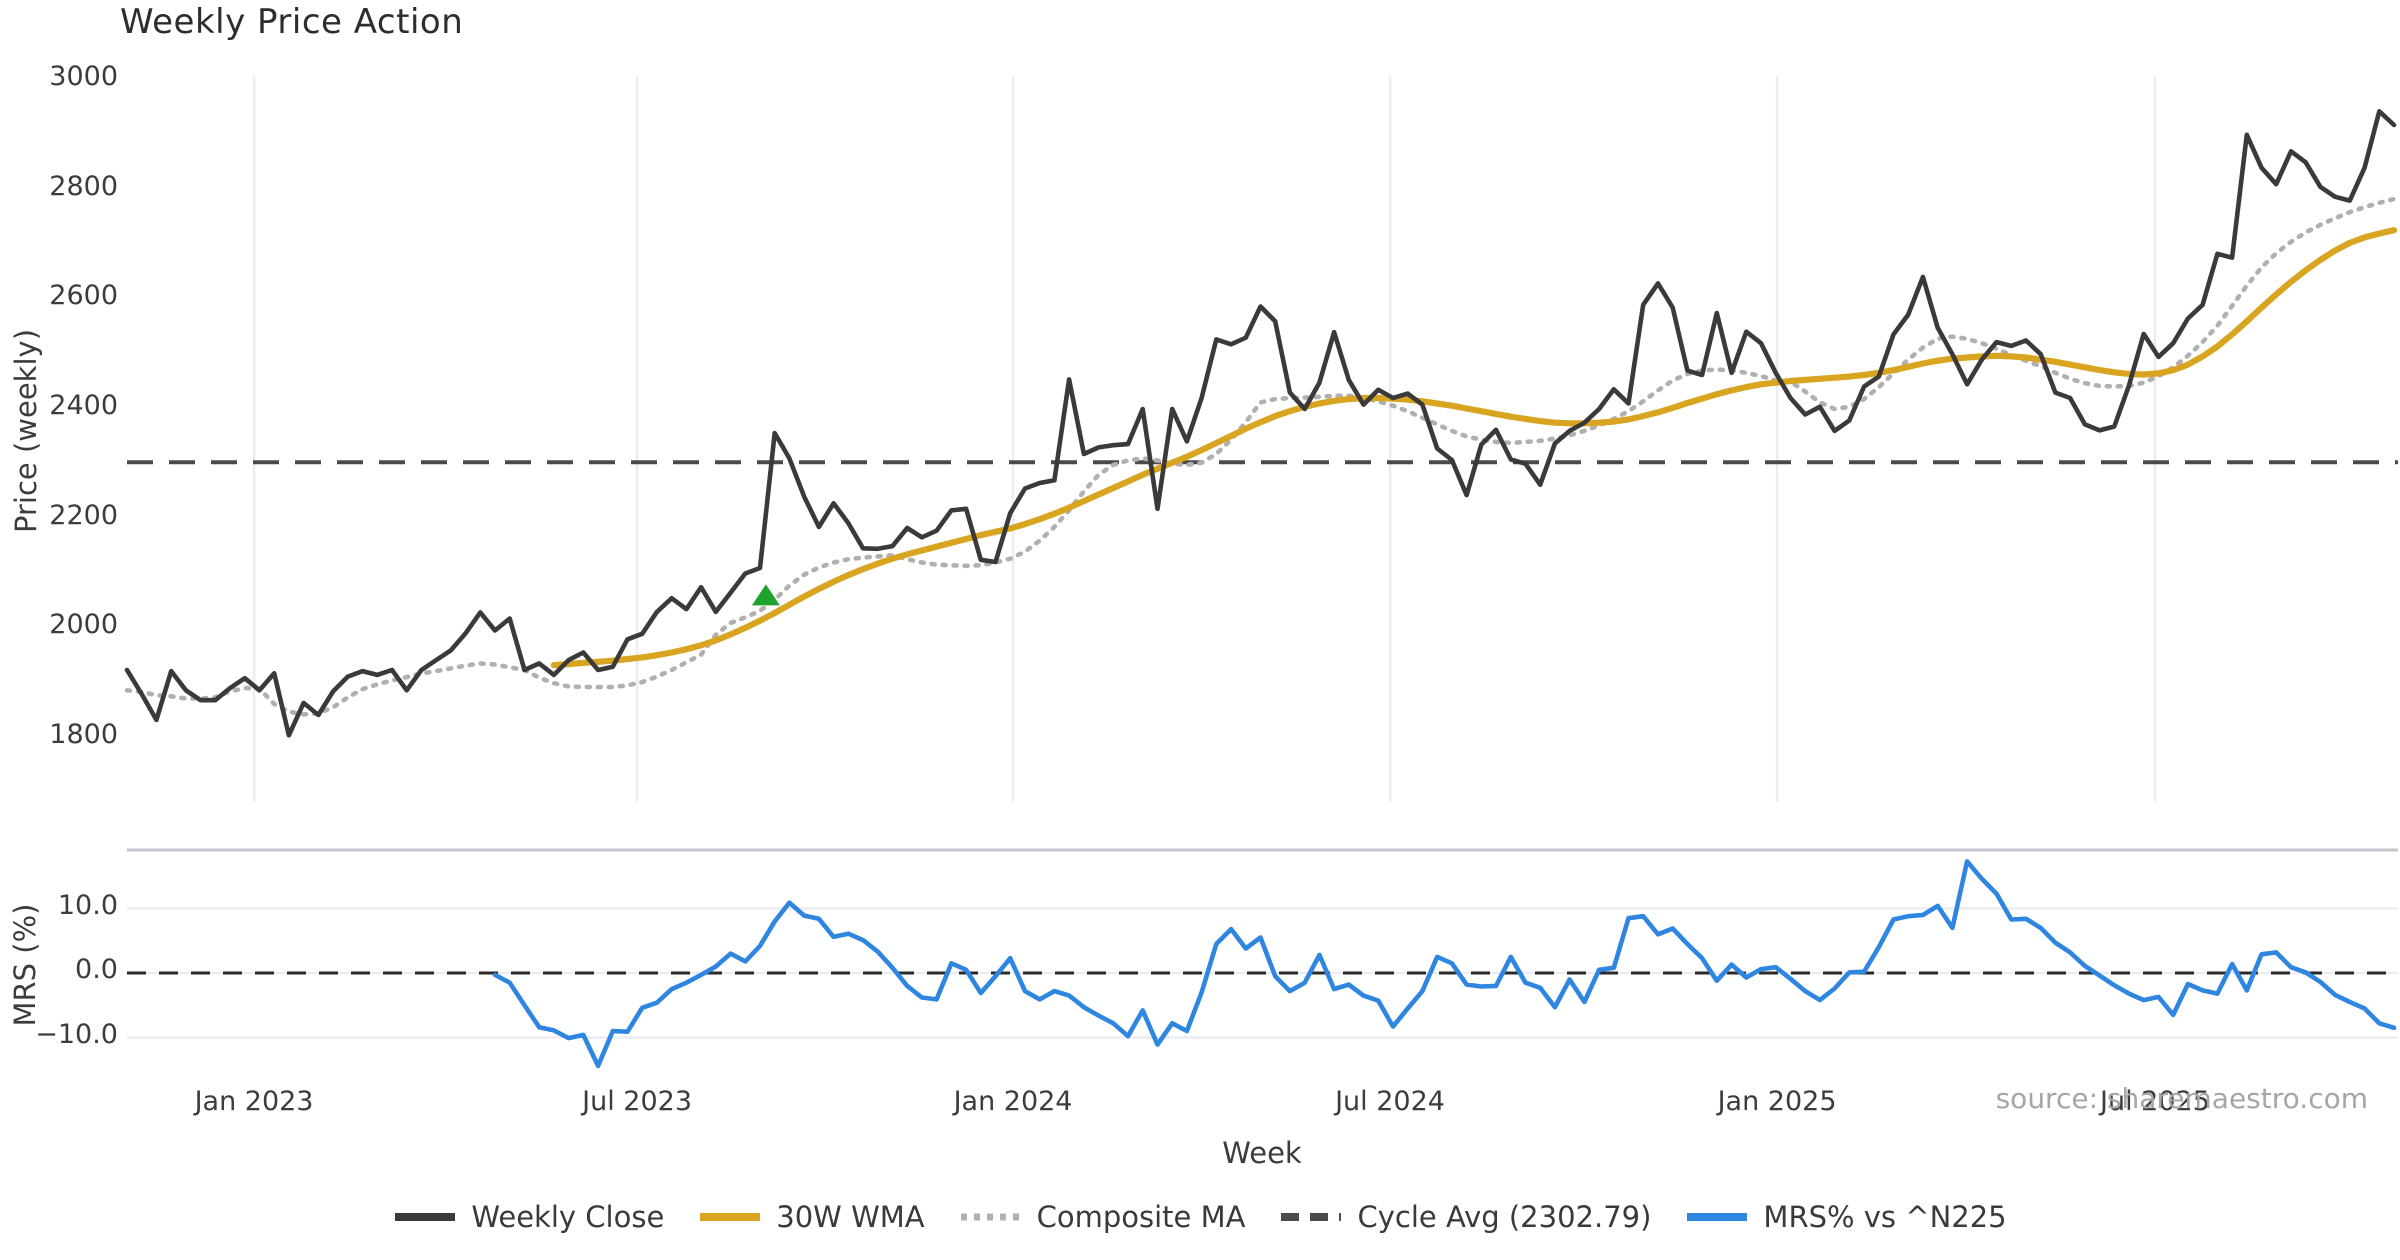 This screenshot has width=2400, height=1260. I want to click on price-tick-label: 1800, so click(83, 734).